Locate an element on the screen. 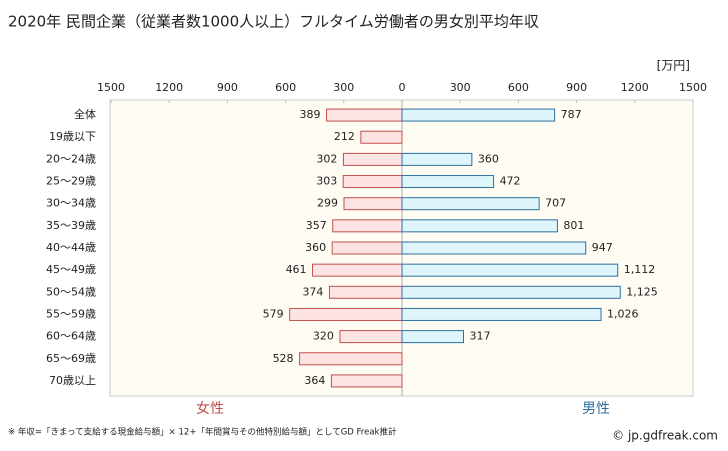 The height and width of the screenshot is (451, 728). value-label: 1,112 is located at coordinates (640, 269).